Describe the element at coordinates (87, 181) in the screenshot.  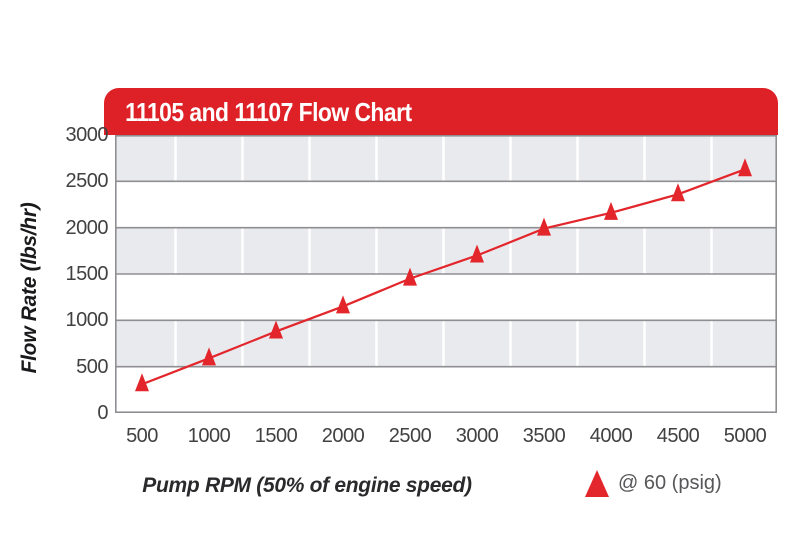
I see `y-tick-label: 2500` at that location.